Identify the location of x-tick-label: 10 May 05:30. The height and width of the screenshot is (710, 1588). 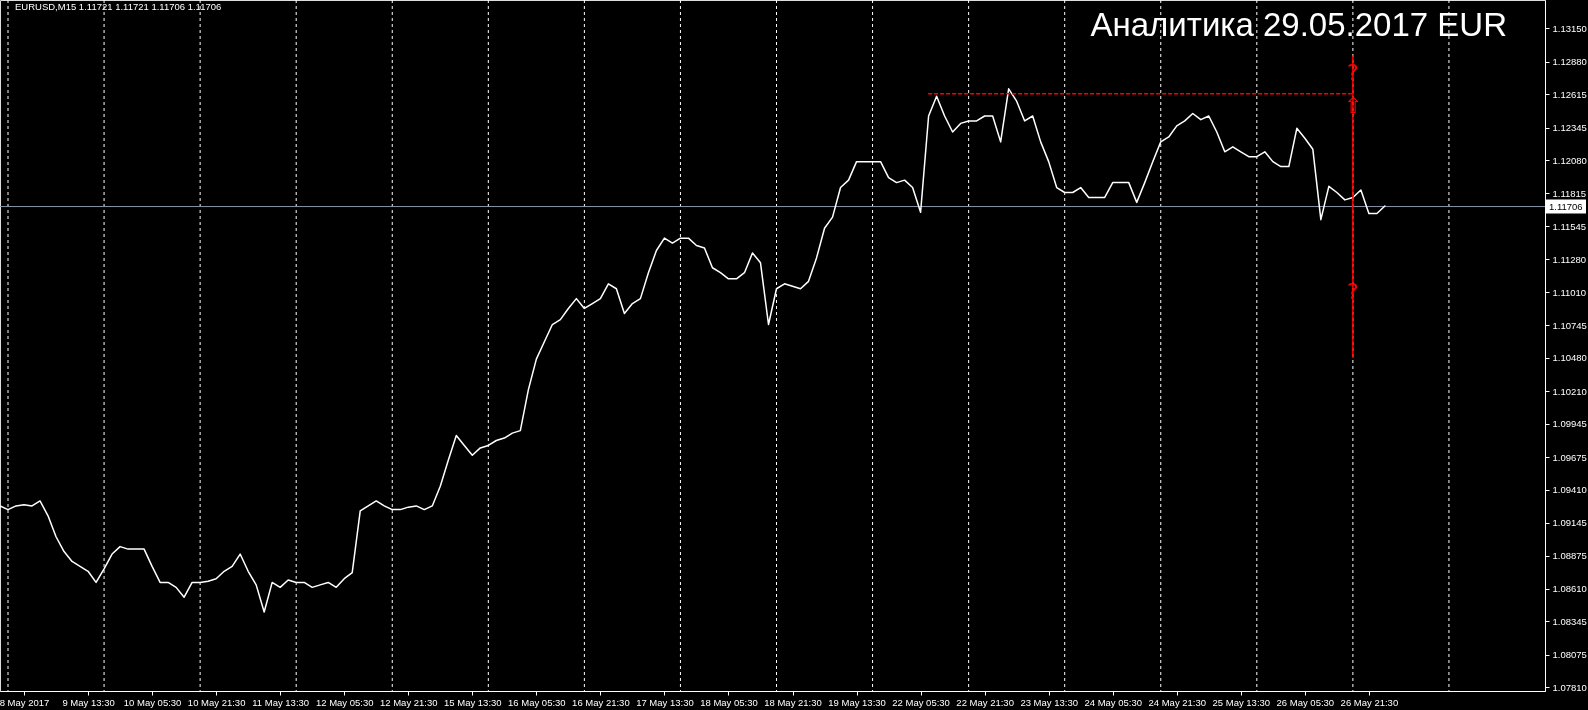
(152, 702).